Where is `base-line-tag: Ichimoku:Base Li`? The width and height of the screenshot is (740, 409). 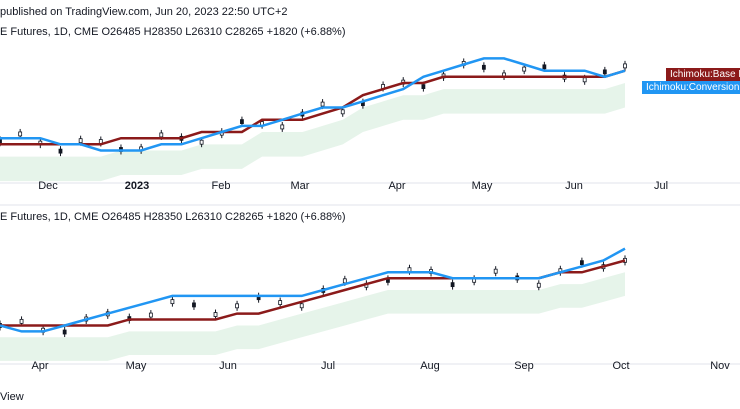
base-line-tag: Ichimoku:Base Li is located at coordinates (703, 74).